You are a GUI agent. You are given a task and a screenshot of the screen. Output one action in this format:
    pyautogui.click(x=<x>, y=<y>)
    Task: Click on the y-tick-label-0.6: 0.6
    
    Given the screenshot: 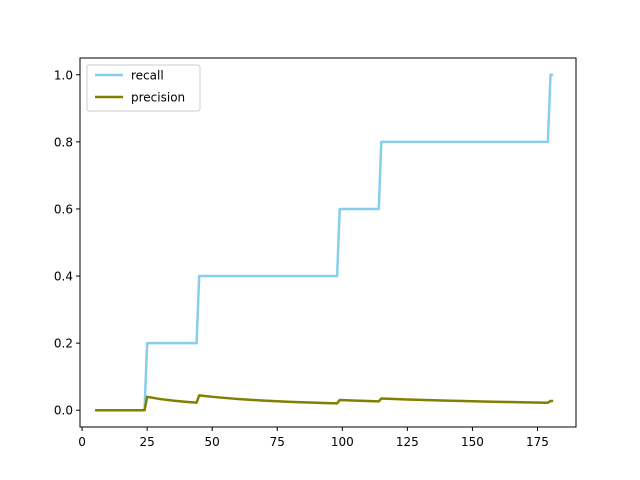 What is the action you would take?
    pyautogui.click(x=63, y=209)
    